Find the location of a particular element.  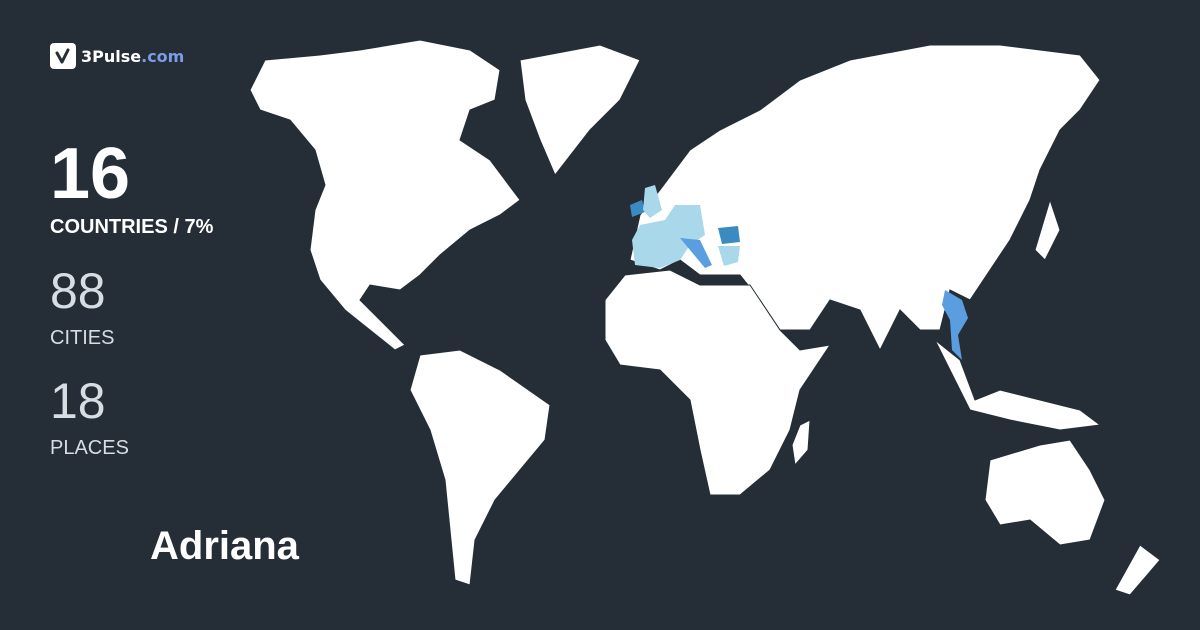

visited-western-europe is located at coordinates (668, 236).